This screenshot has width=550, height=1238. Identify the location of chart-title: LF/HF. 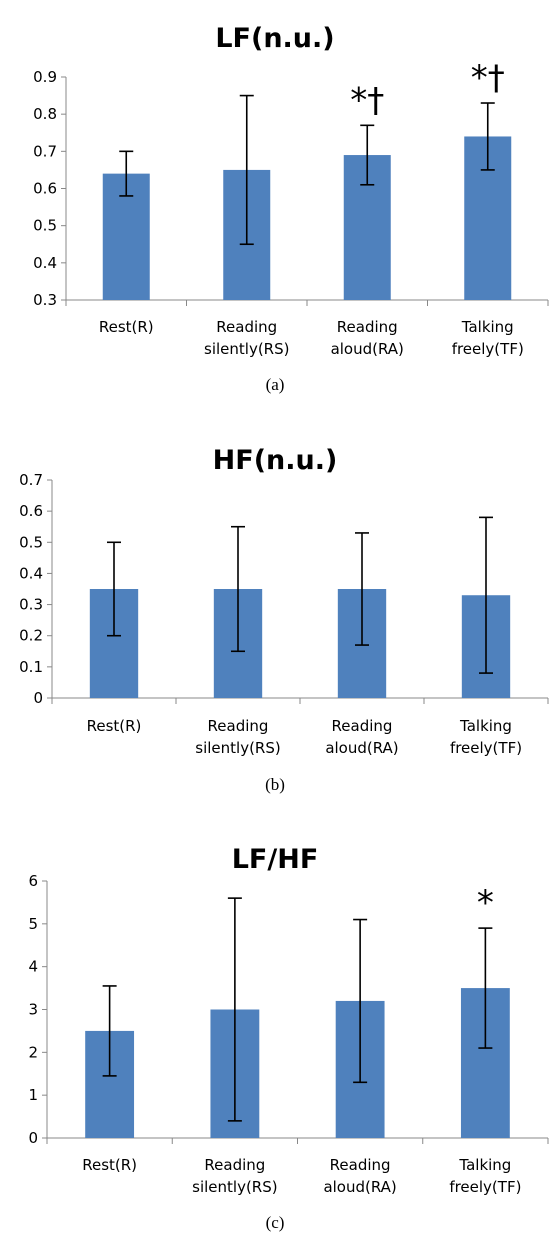
(275, 859).